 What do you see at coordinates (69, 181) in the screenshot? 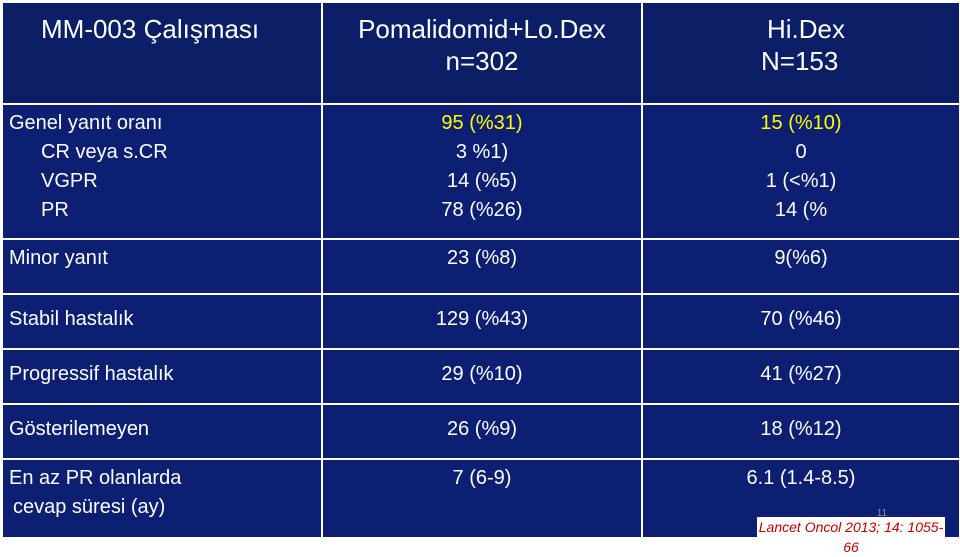
I see `label-vgpr: VGPR` at bounding box center [69, 181].